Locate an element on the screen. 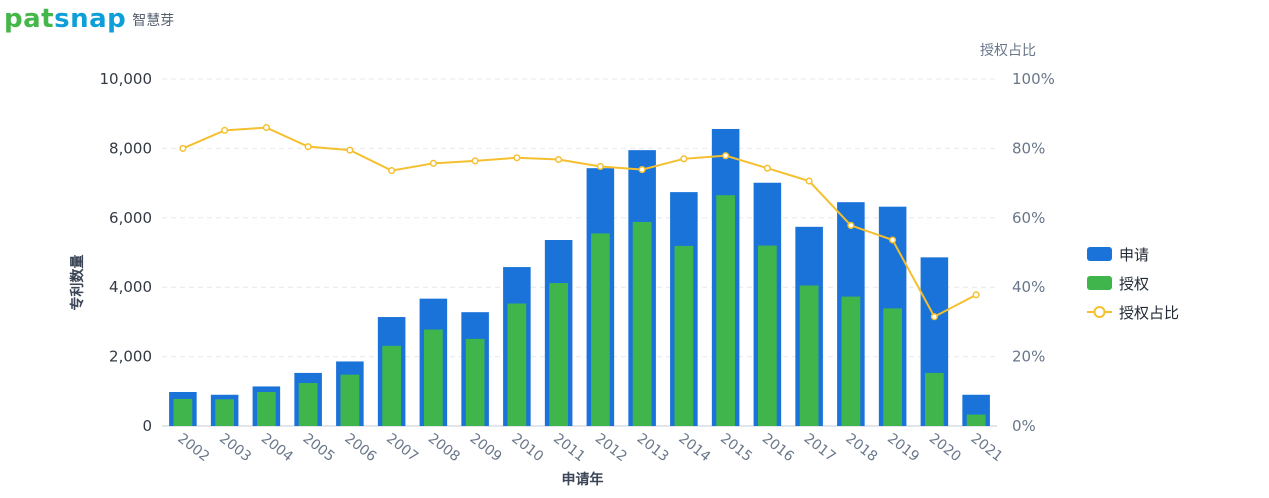  y-tick-label-left: 0 is located at coordinates (147, 426).